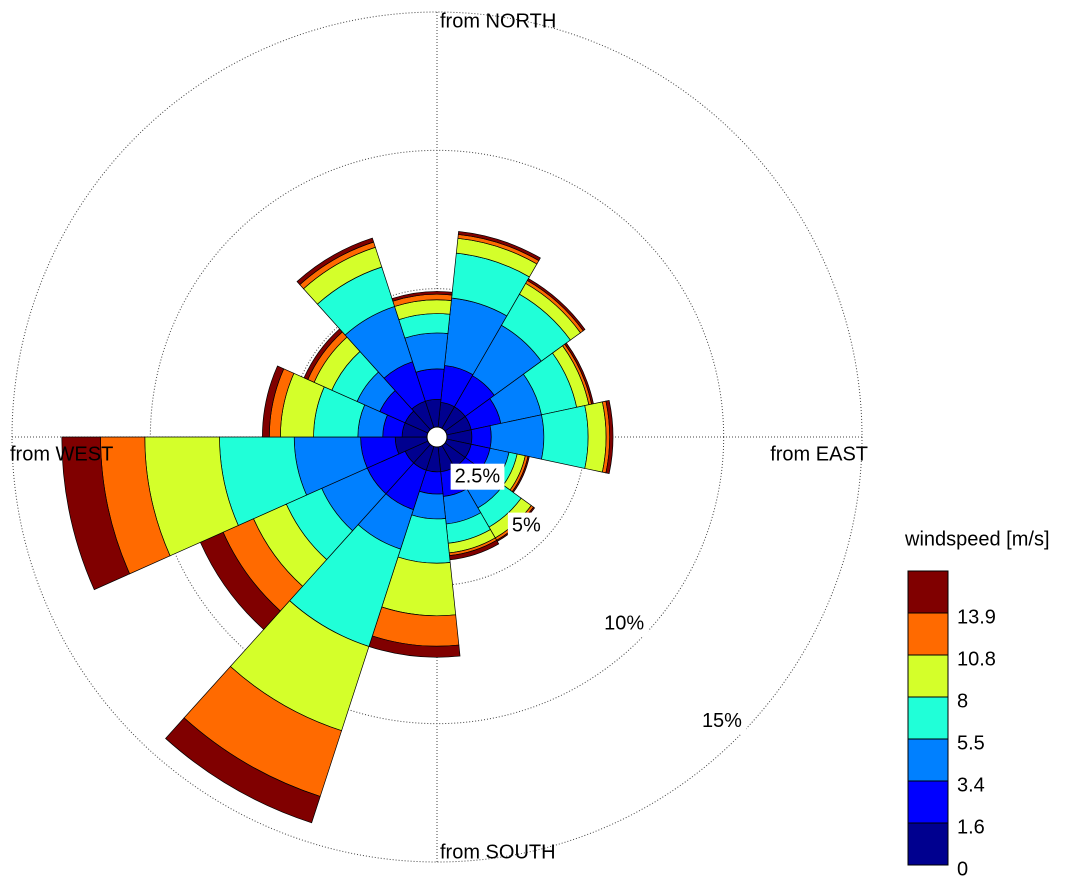 This screenshot has height=880, width=1082. I want to click on ring-label: 10%, so click(624, 623).